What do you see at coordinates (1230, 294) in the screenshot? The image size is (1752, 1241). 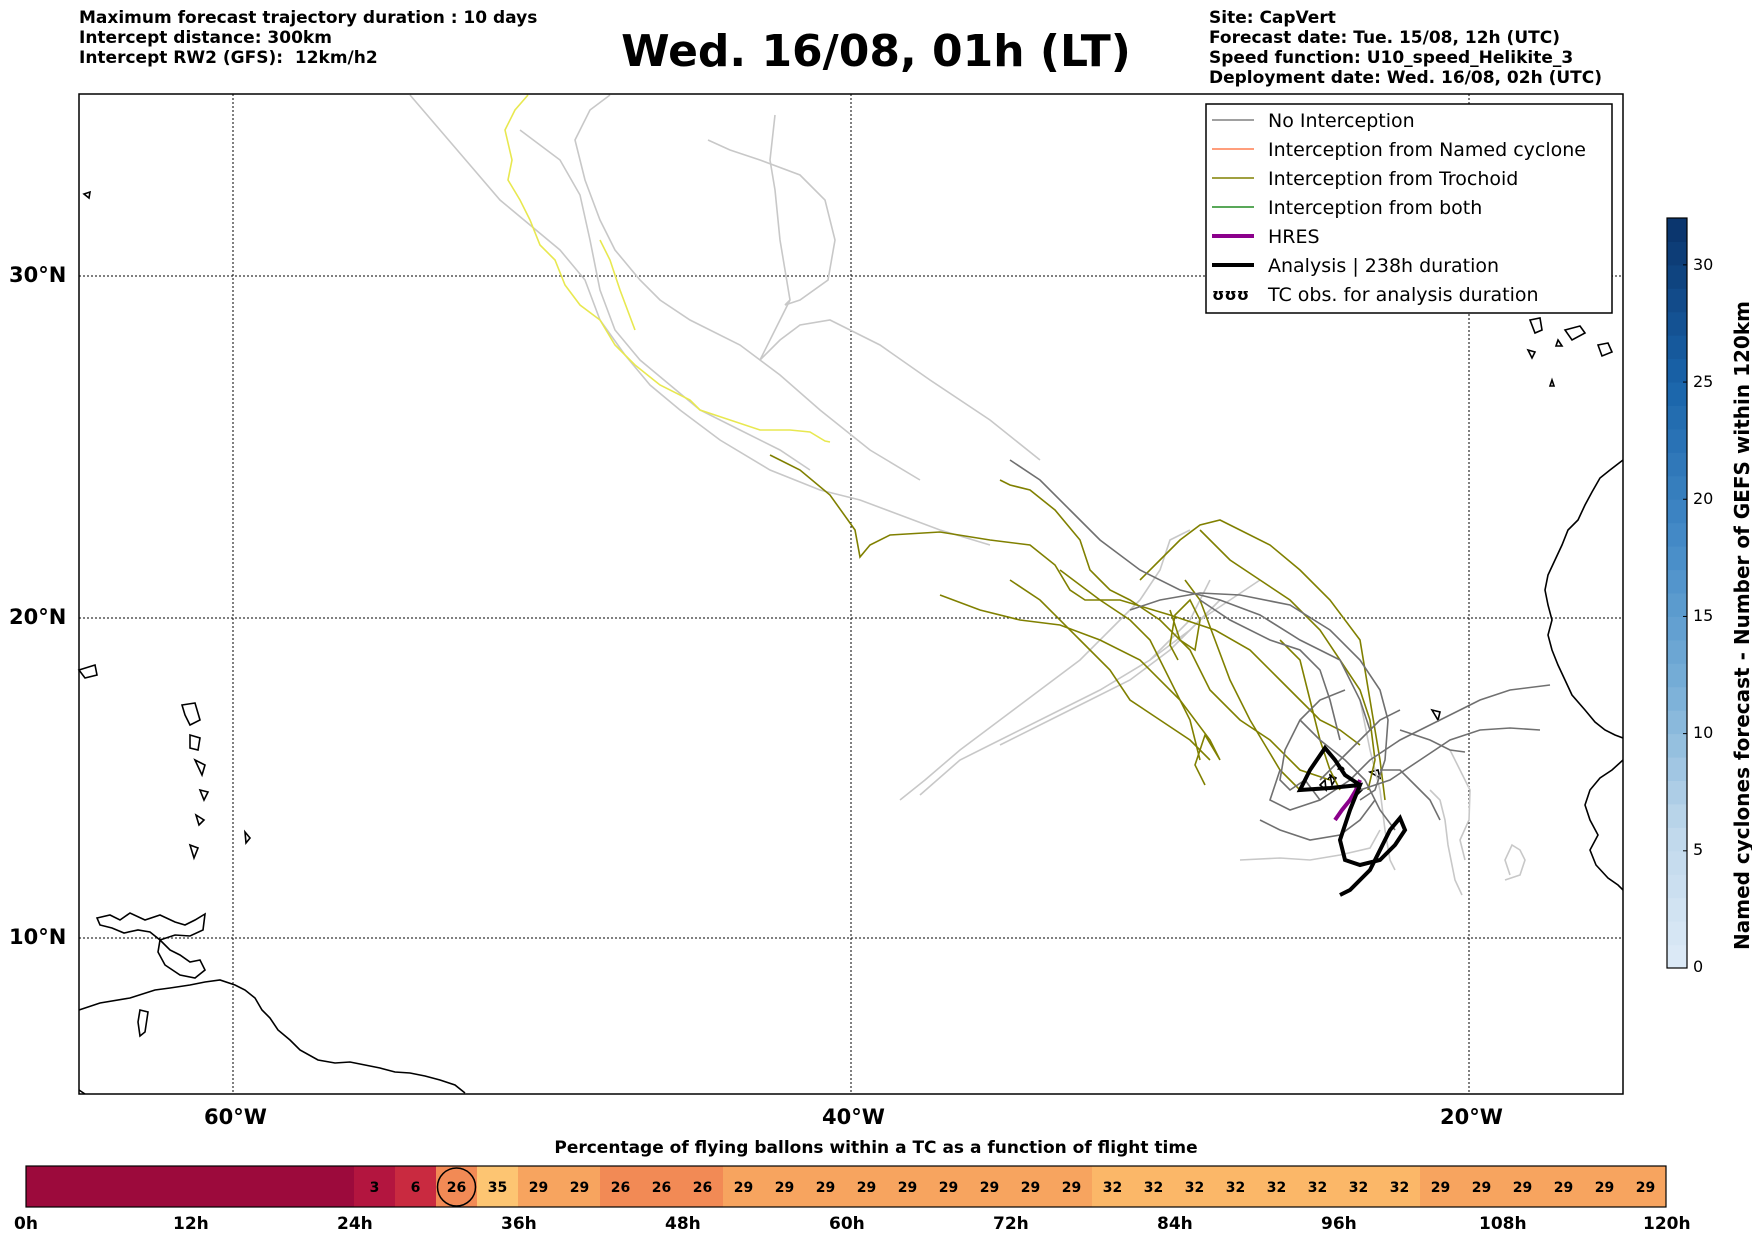 I see `tc-obs-legend-icon: ʊʊʊ` at bounding box center [1230, 294].